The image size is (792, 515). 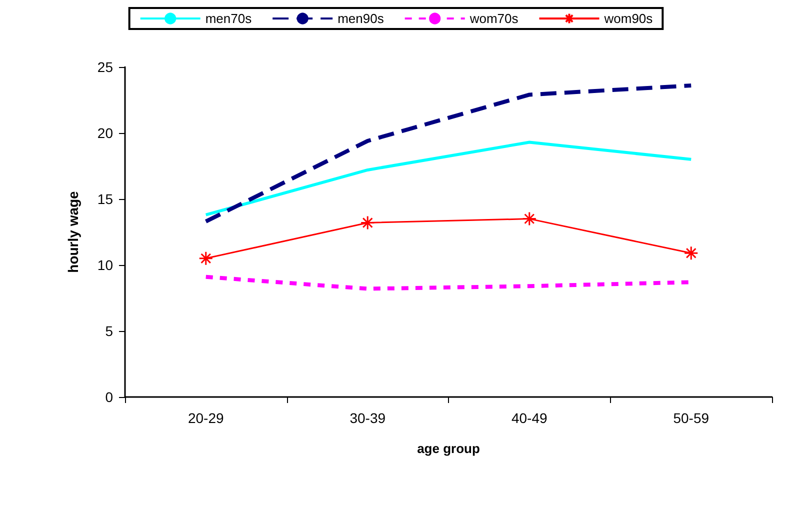 I want to click on y-tick-label: 25, so click(x=105, y=67).